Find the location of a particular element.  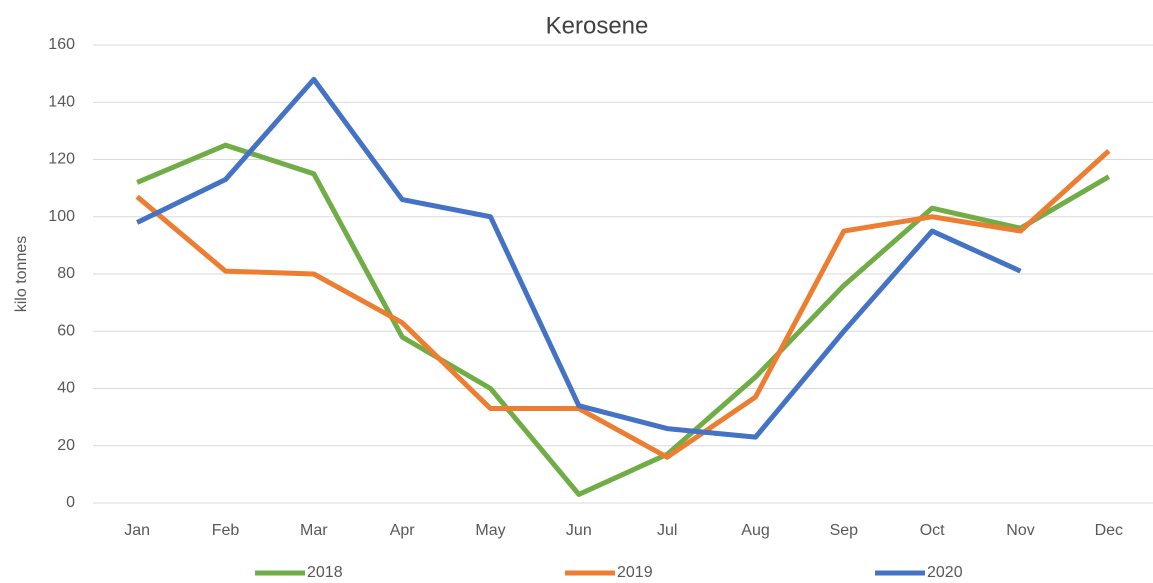

x-tick-label: Oct is located at coordinates (932, 530).